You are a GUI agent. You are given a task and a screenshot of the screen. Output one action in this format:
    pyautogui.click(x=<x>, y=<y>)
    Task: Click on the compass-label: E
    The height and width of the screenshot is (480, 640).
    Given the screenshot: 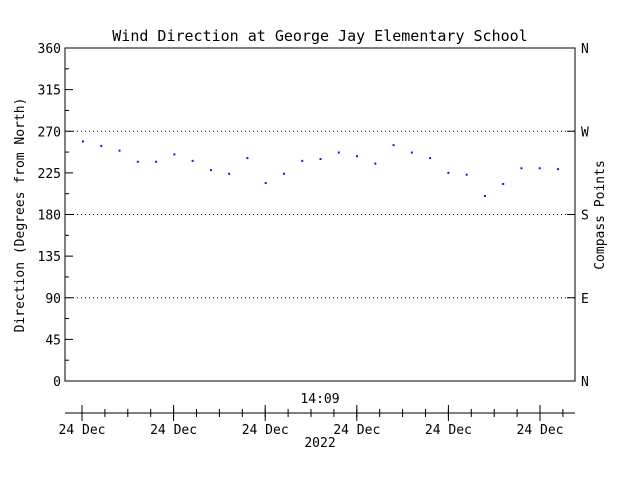 What is the action you would take?
    pyautogui.click(x=585, y=299)
    